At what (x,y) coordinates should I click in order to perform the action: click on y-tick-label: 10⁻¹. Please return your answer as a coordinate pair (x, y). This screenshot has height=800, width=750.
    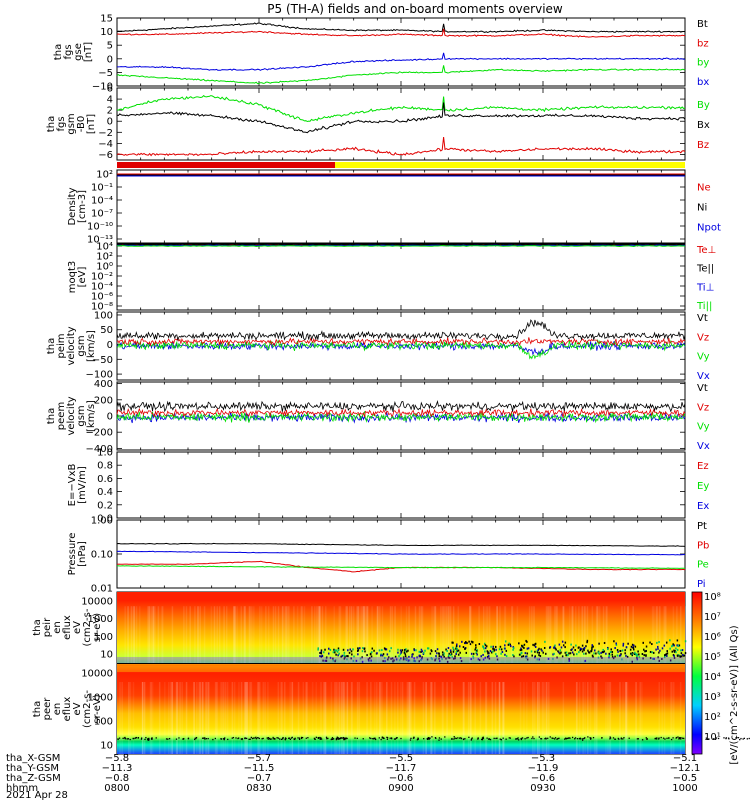
    Looking at the image, I should click on (102, 188).